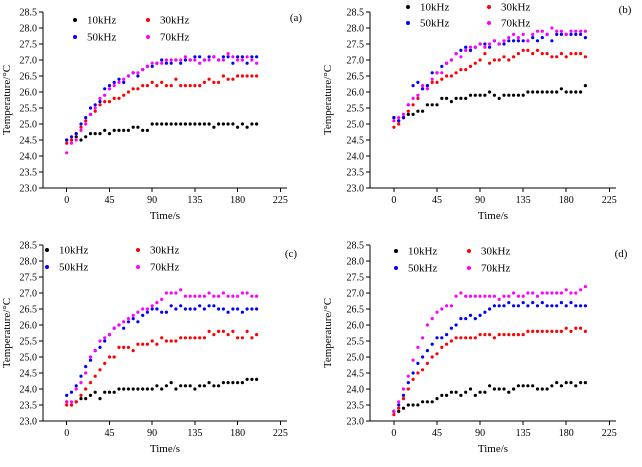 This screenshot has width=642, height=467. What do you see at coordinates (489, 371) in the screenshot?
I see `series-30kHz-points-d` at bounding box center [489, 371].